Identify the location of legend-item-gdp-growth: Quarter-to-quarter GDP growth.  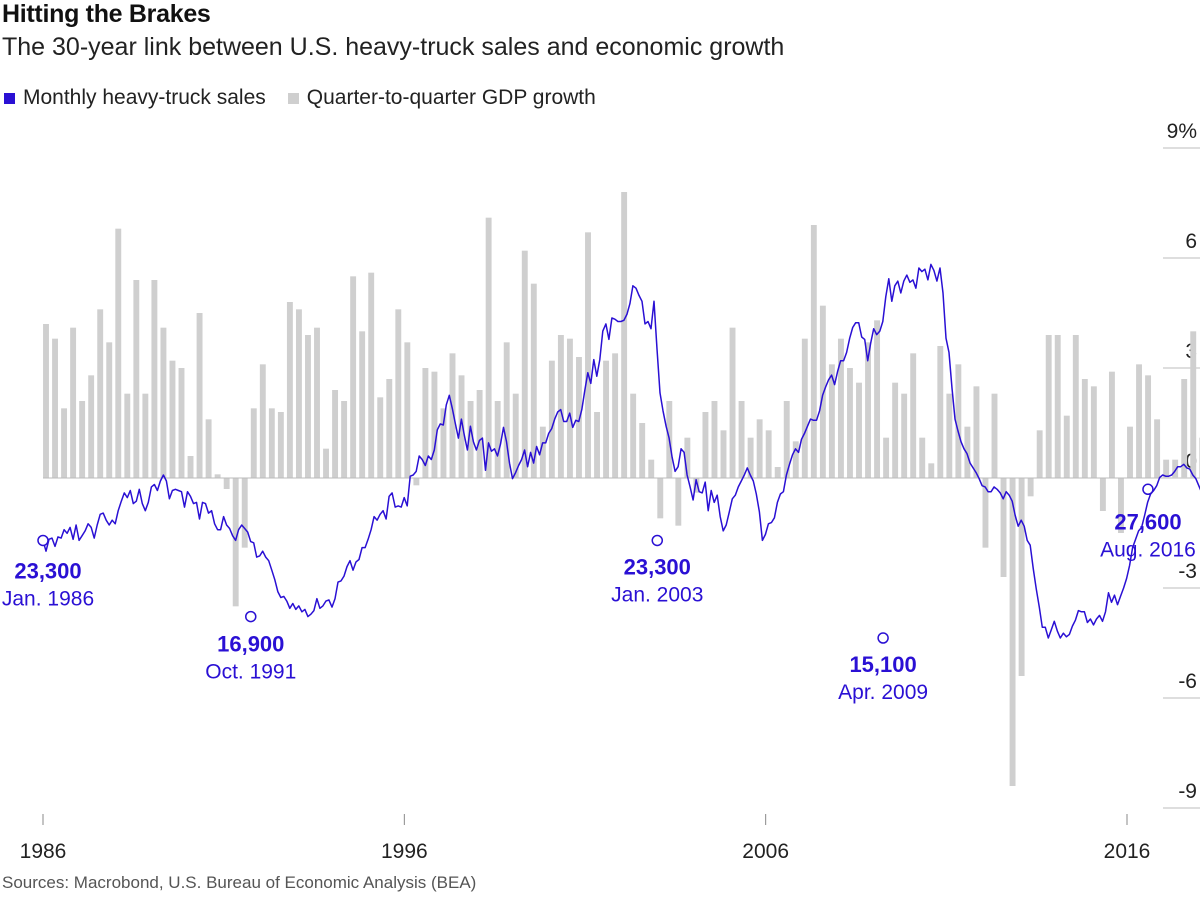
(441, 98).